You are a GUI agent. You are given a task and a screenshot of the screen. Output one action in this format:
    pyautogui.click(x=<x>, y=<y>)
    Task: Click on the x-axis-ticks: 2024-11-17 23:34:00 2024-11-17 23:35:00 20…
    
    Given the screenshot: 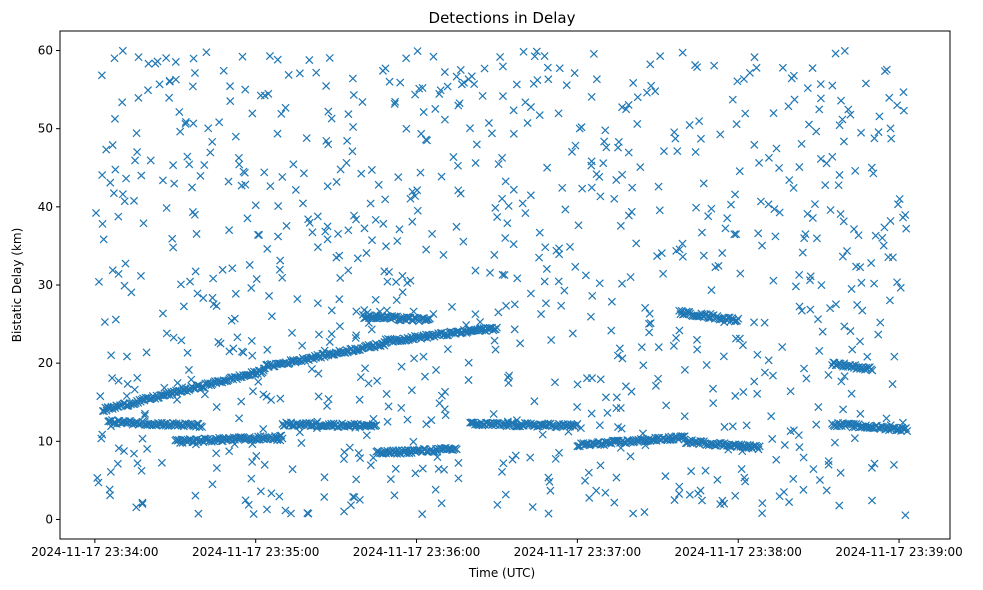 What is the action you would take?
    pyautogui.click(x=497, y=549)
    